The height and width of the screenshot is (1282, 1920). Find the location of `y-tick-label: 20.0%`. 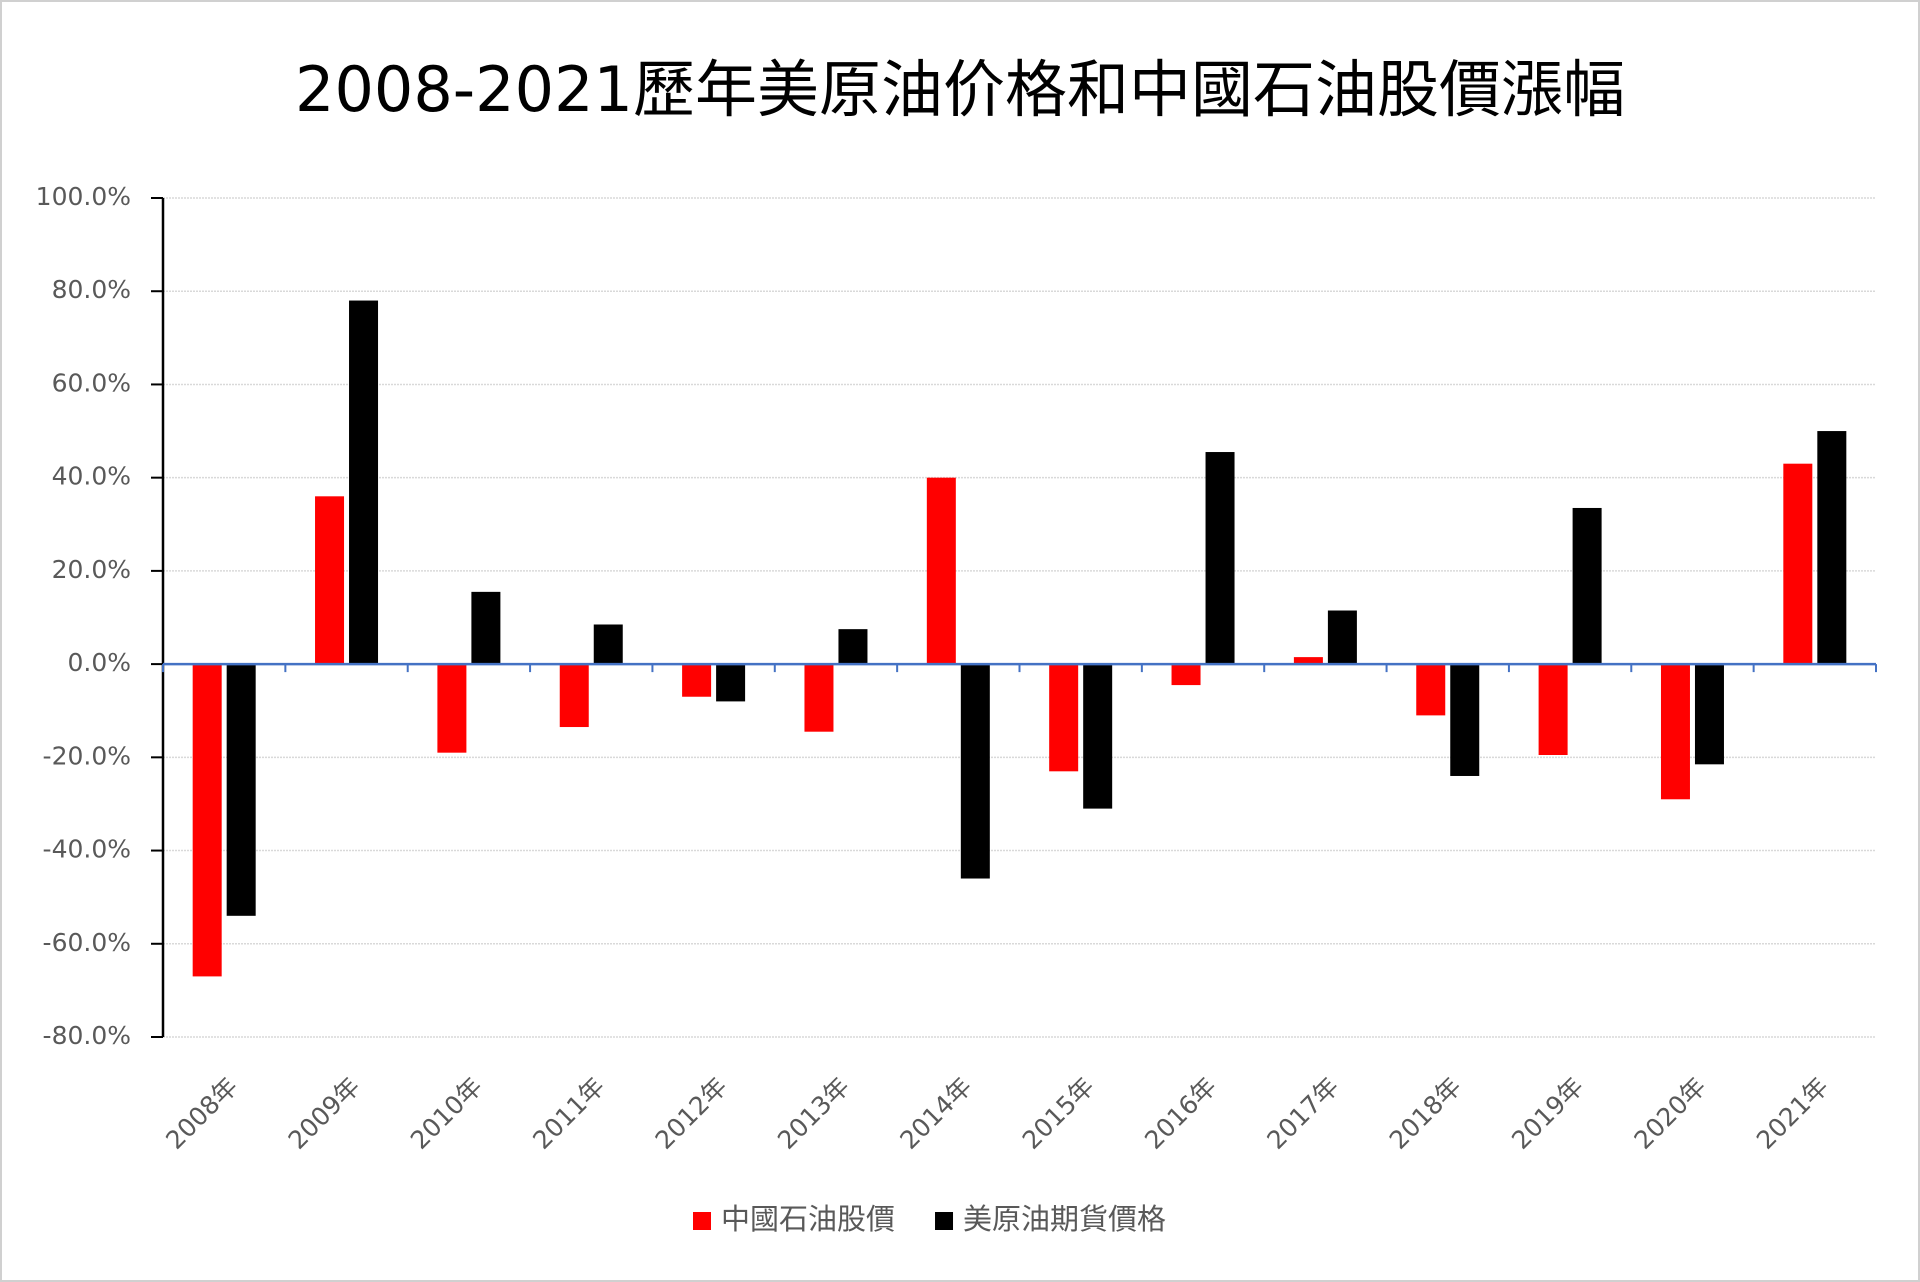

y-tick-label: 20.0% is located at coordinates (91, 569).